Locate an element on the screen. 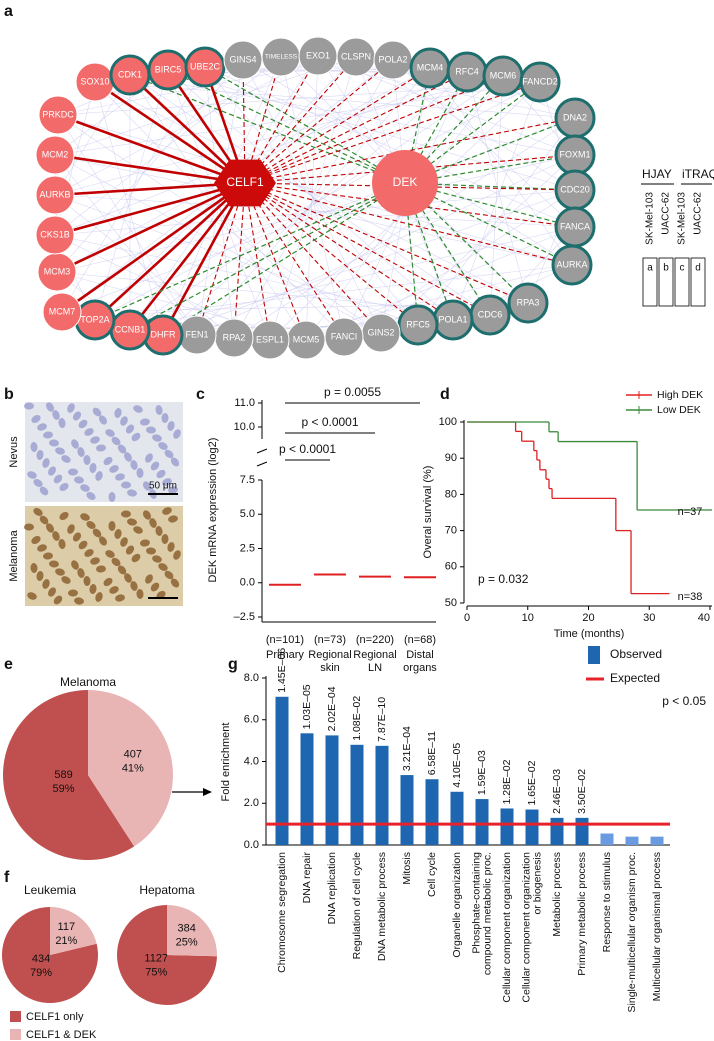  p-value: p < 0.0001 is located at coordinates (307, 449).